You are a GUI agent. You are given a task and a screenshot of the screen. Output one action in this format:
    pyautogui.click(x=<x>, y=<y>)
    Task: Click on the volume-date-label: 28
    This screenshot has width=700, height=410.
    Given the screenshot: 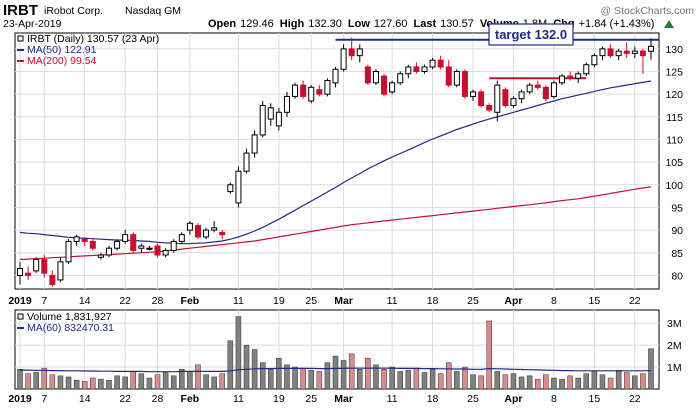 What is the action you would take?
    pyautogui.click(x=158, y=399)
    